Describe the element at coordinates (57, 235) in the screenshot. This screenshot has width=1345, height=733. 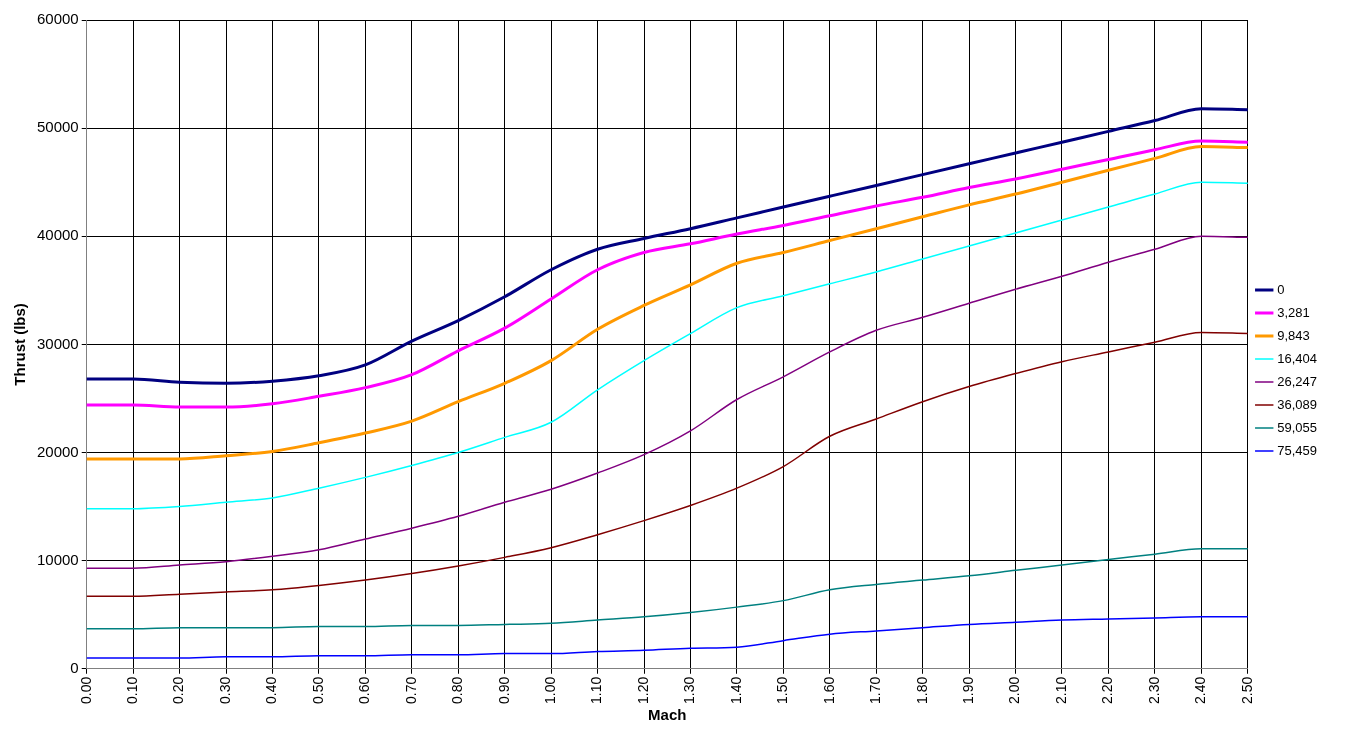
I see `y-tick-label: 40000` at that location.